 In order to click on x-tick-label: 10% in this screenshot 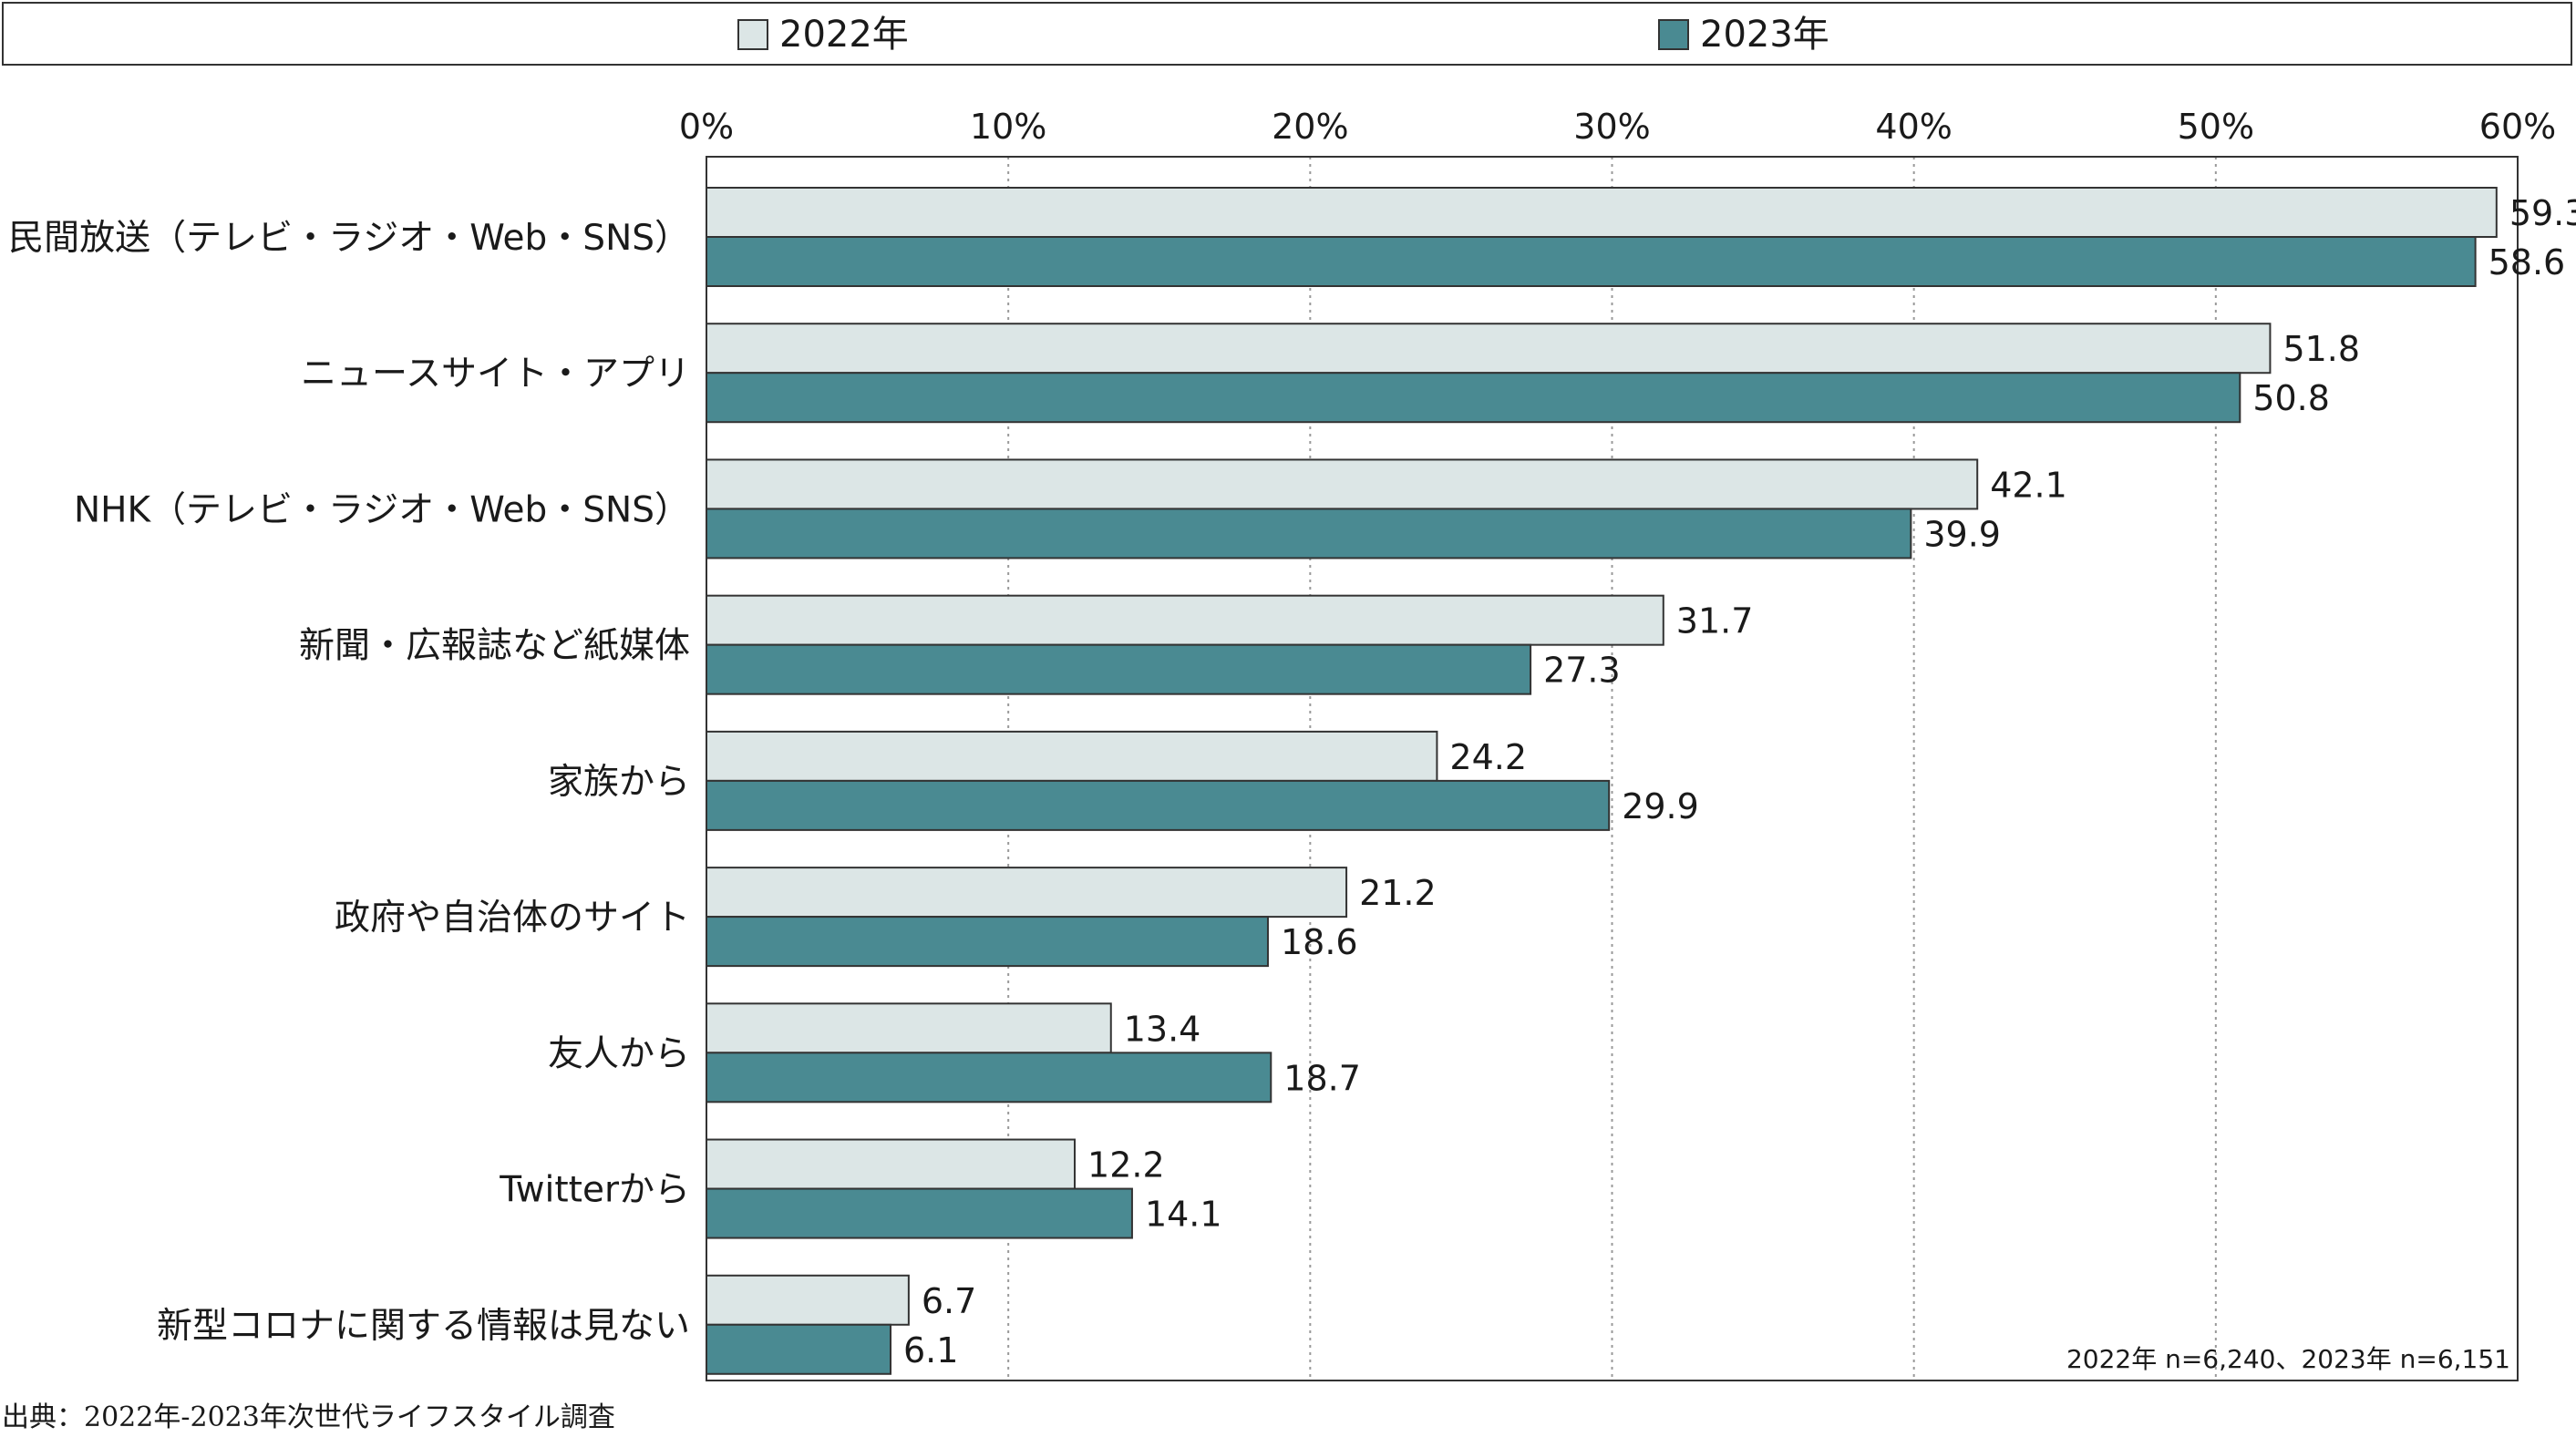, I will do `click(1008, 127)`.